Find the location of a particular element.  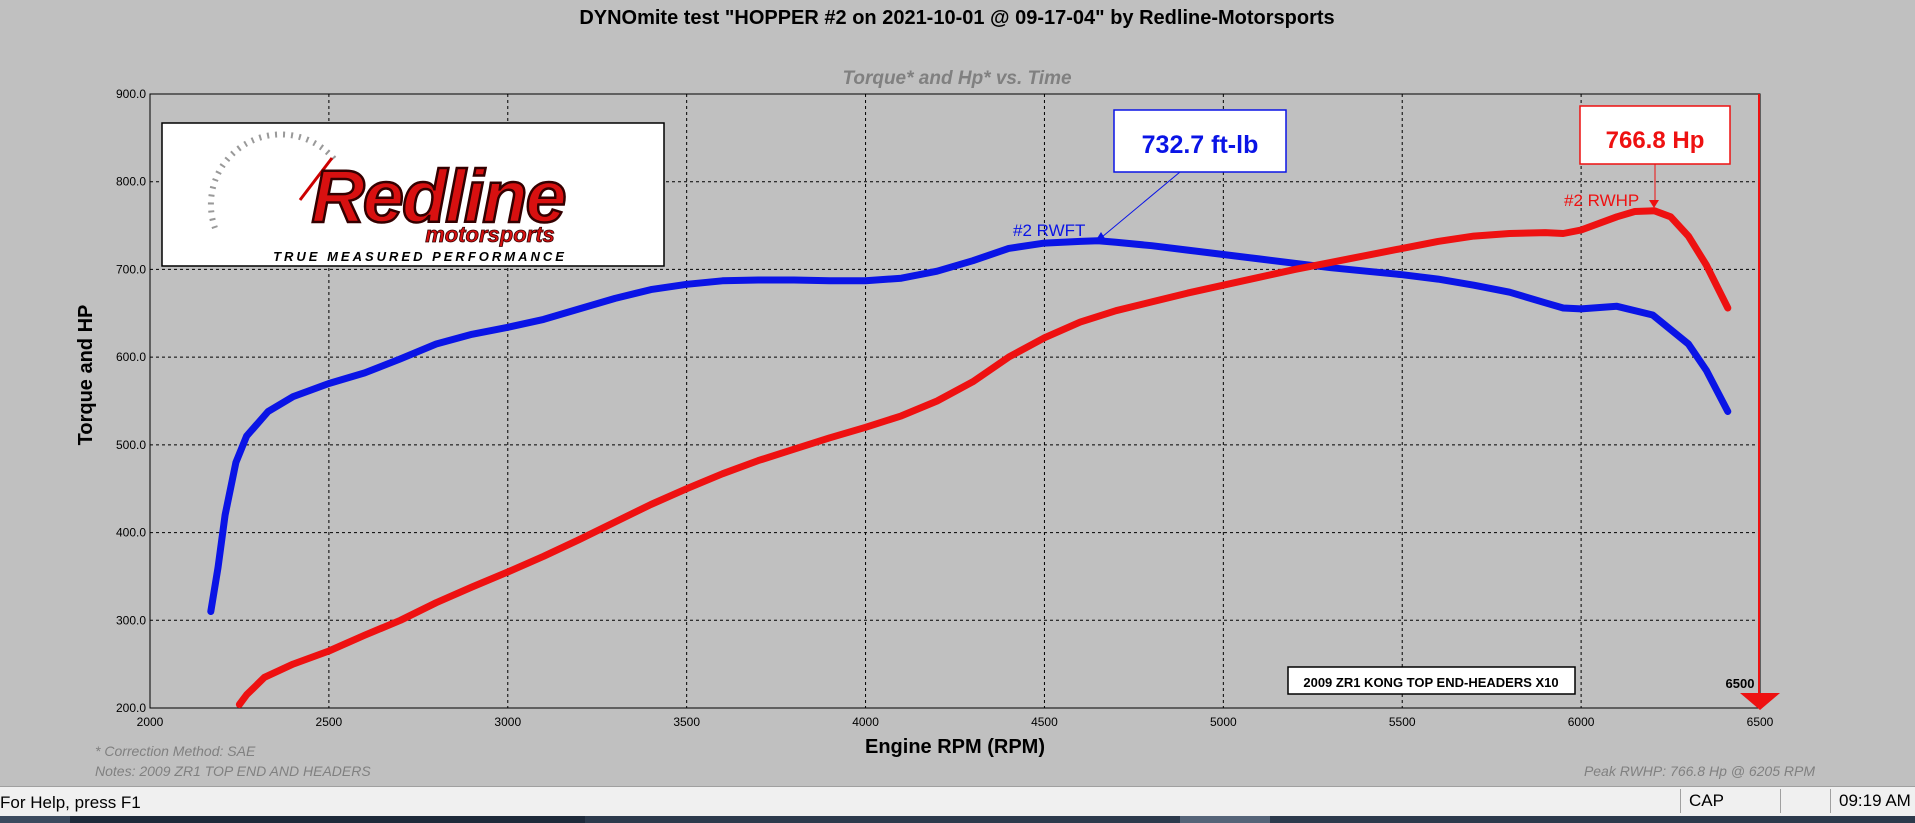

footnote-notes: Notes: 2009 ZR1 TOP END AND HEADERS is located at coordinates (233, 771).